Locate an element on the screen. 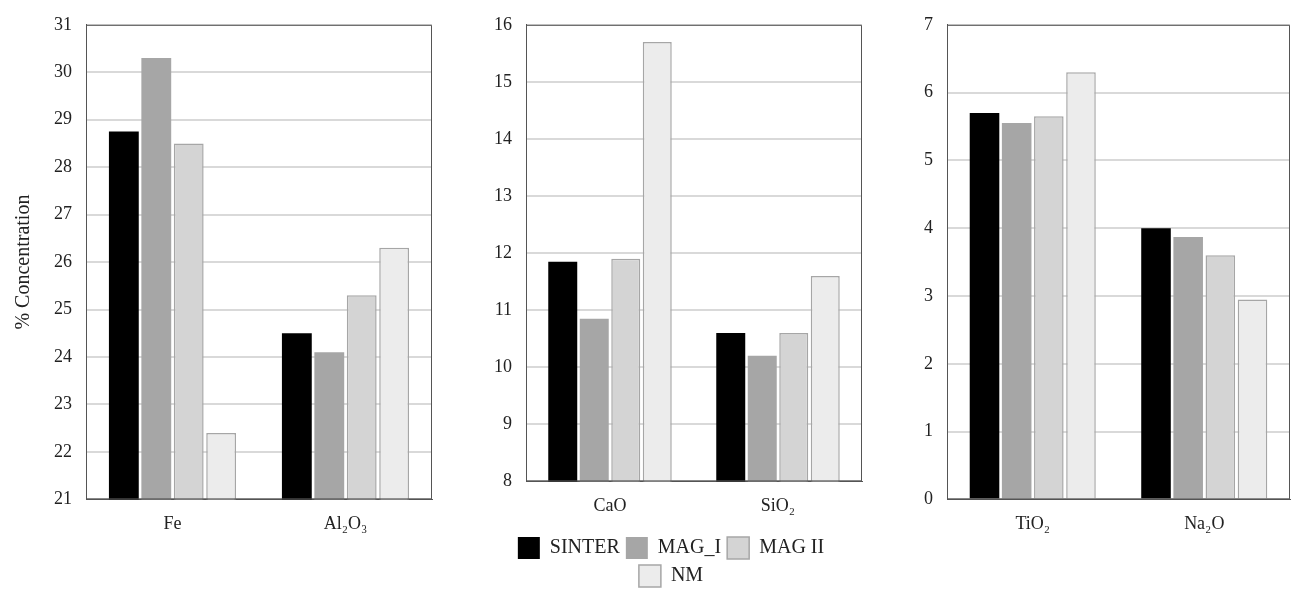  legend-label: MAG_I is located at coordinates (689, 546).